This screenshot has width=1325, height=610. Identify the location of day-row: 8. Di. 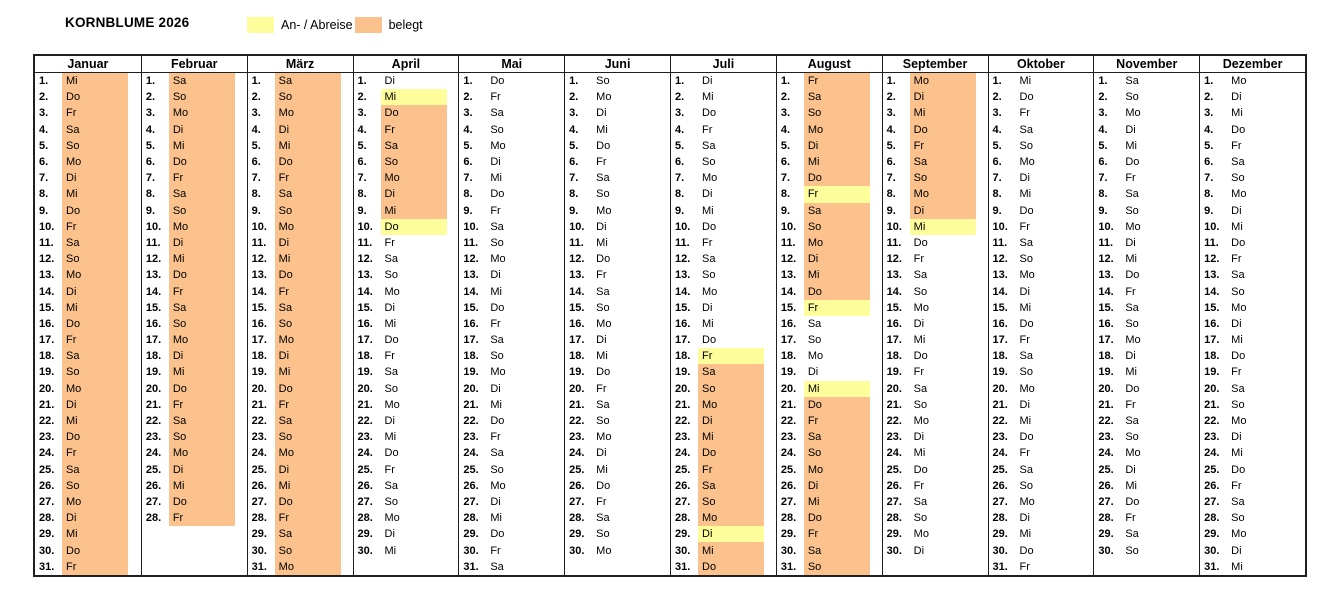
(723, 194).